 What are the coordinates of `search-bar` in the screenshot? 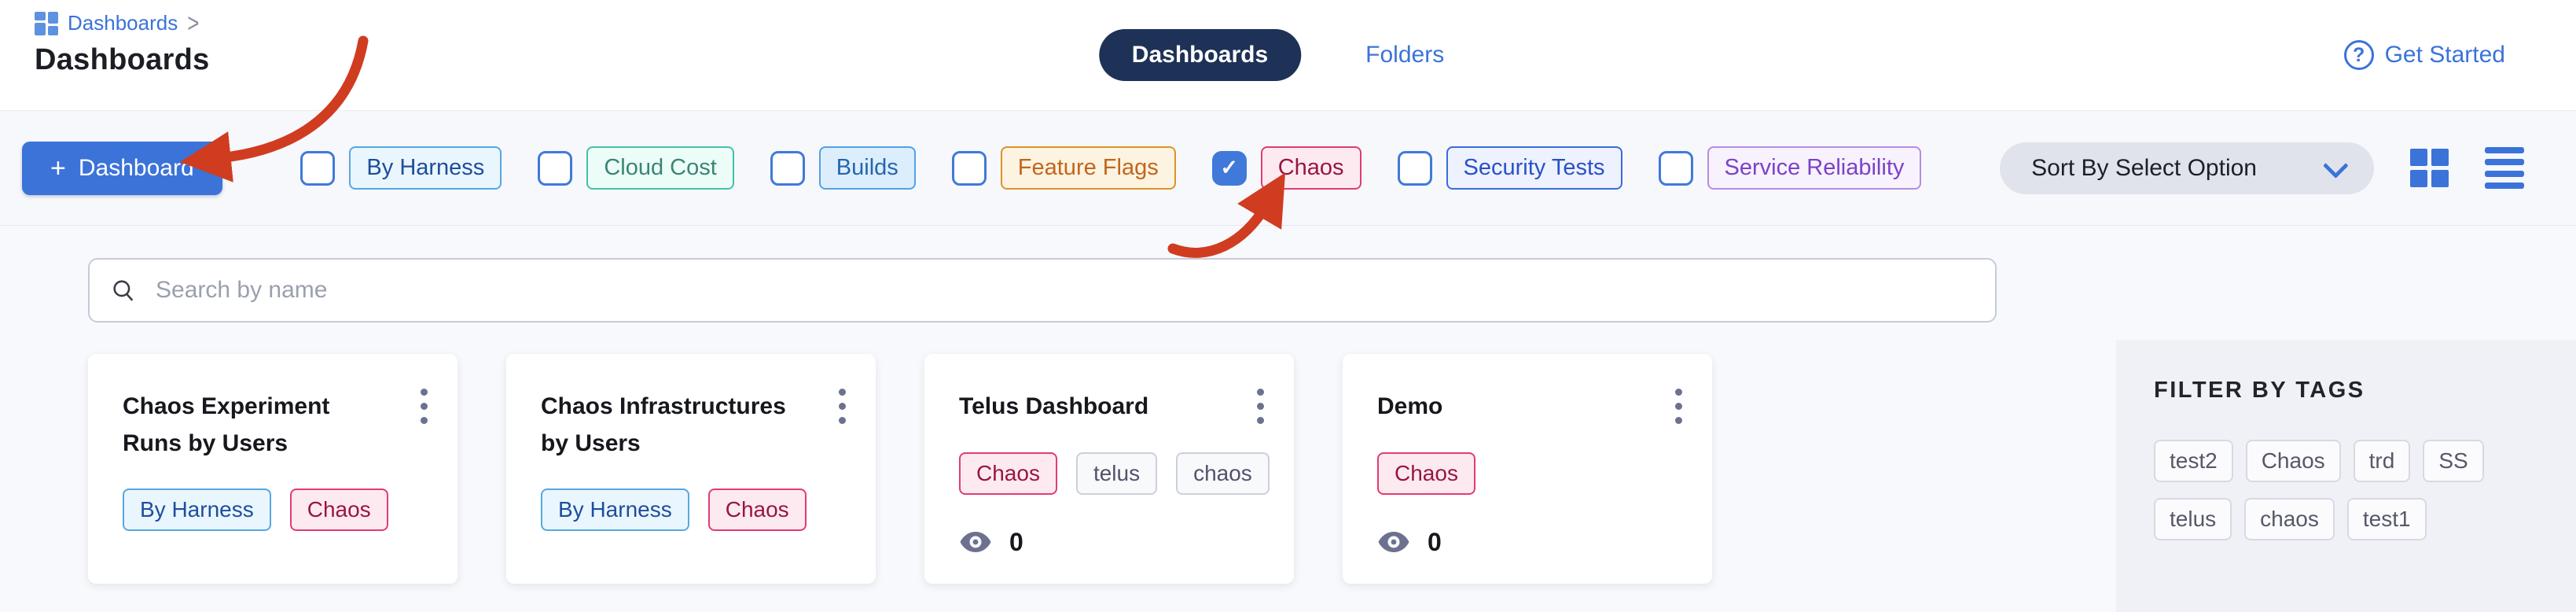 It's located at (1042, 290).